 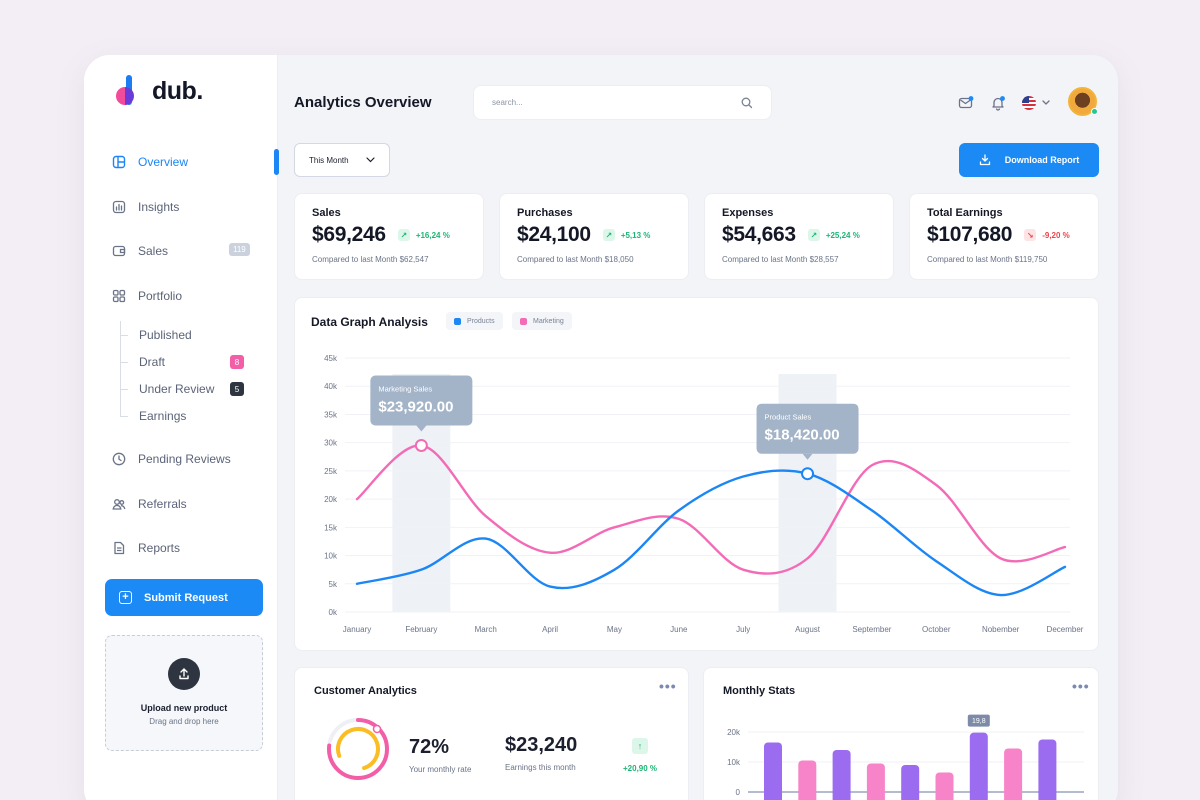 I want to click on sidebar-item-label: Reports, so click(x=159, y=548).